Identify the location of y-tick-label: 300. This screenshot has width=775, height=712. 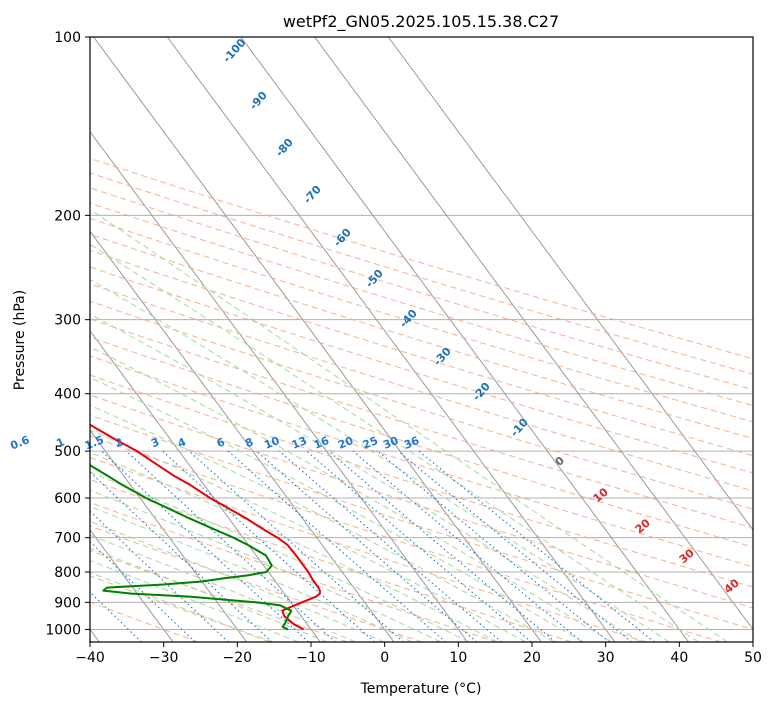
(67, 321).